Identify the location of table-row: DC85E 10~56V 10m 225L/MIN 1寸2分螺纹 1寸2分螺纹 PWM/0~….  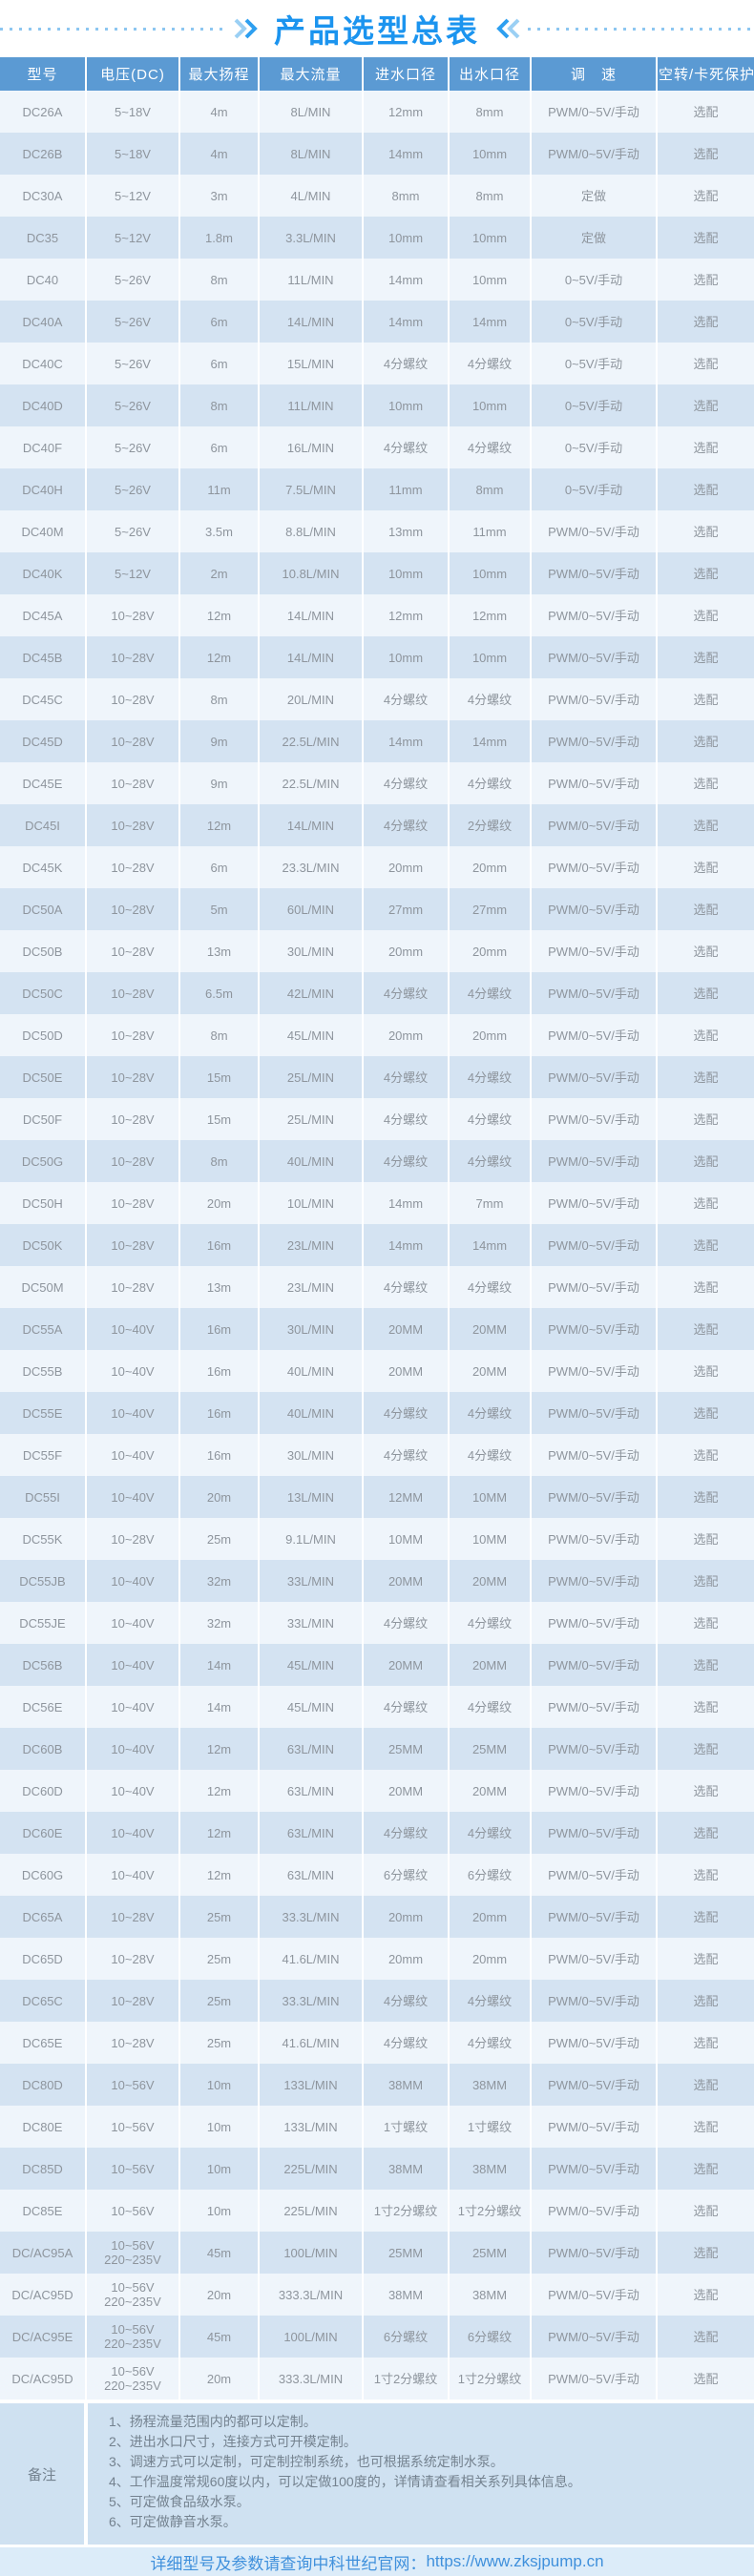
(377, 2211).